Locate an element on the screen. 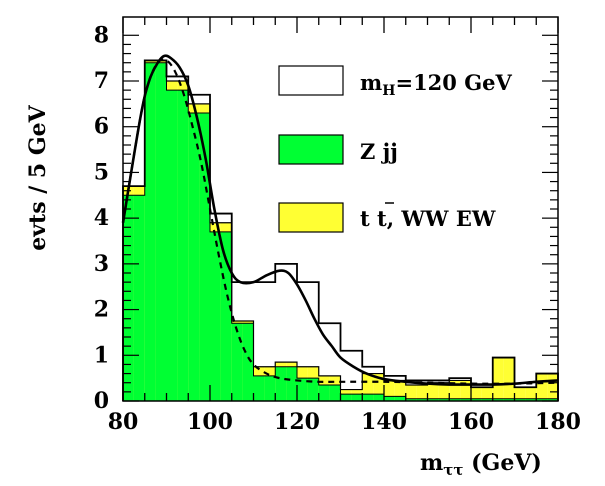  legend-label-signal: mH=120 GeV is located at coordinates (436, 84).